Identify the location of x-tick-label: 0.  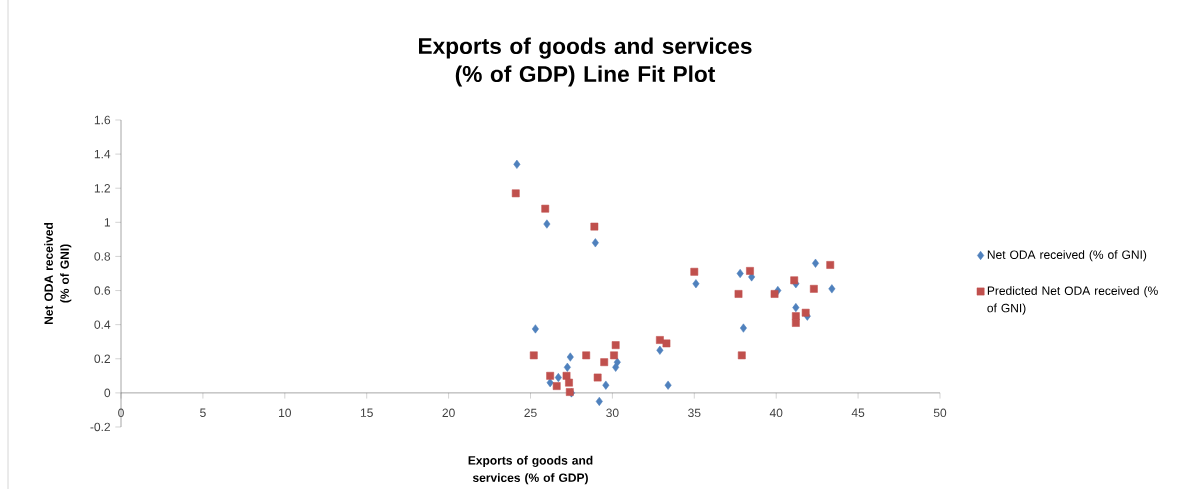
(121, 413).